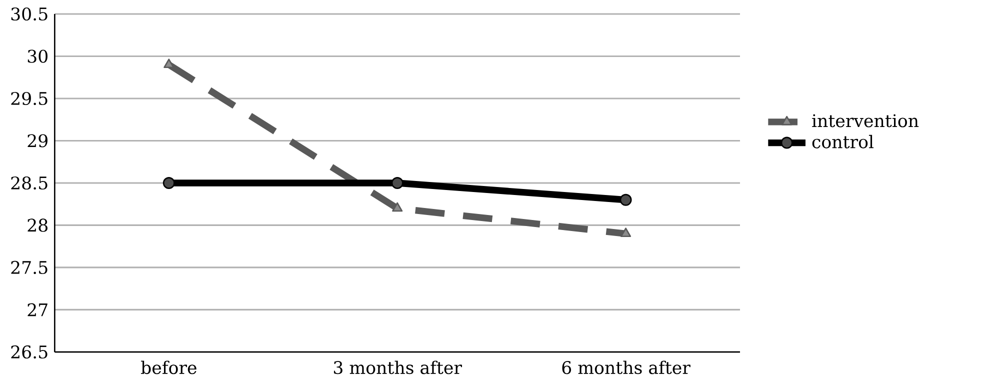 The width and height of the screenshot is (1000, 388). Describe the element at coordinates (29, 352) in the screenshot. I see `y-tick-label: 26.5` at that location.